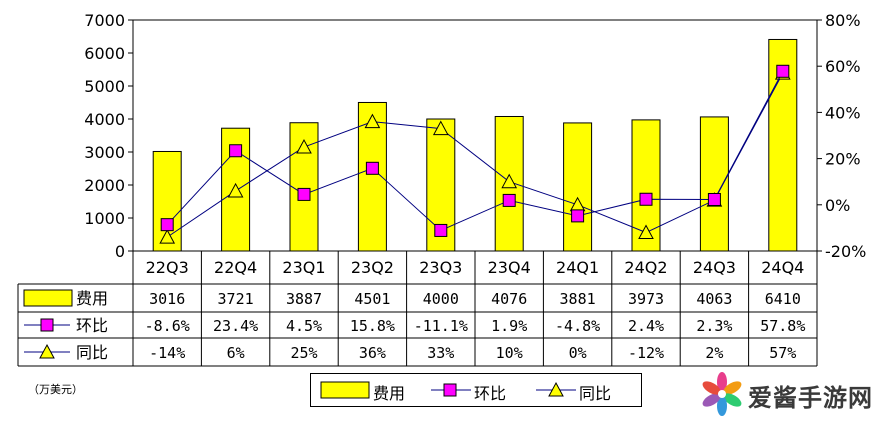 This screenshot has width=888, height=422. I want to click on left-axis-tick-label: 3000, so click(104, 152).